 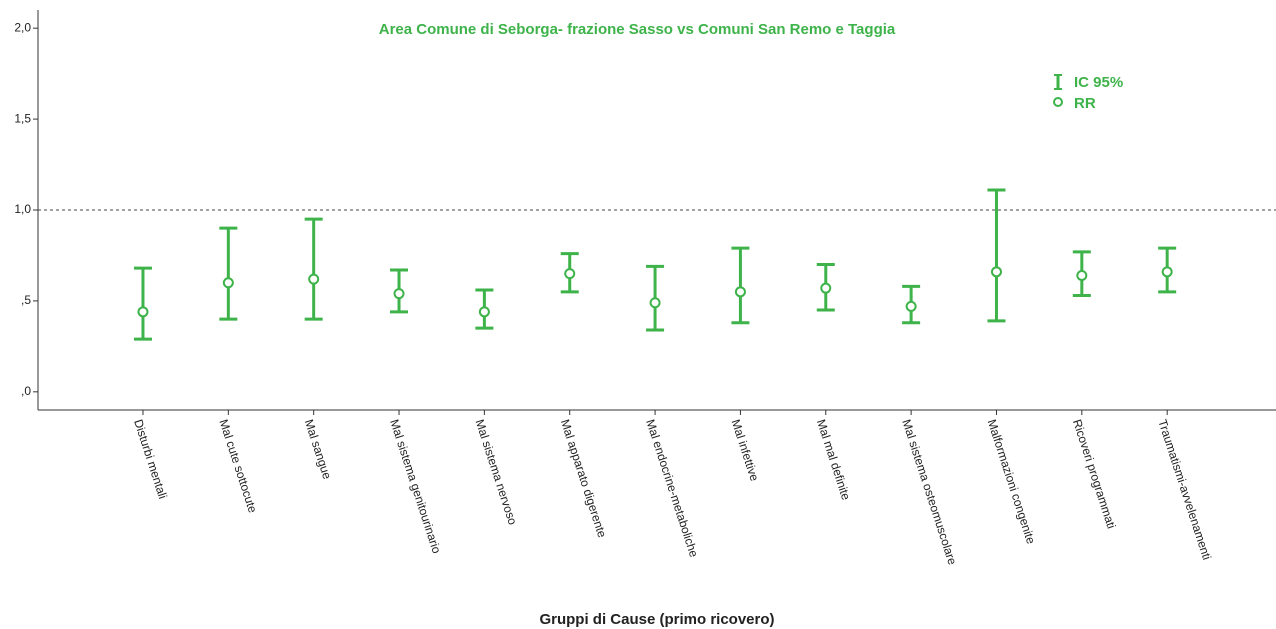 What do you see at coordinates (1085, 103) in the screenshot?
I see `legend-label: RR` at bounding box center [1085, 103].